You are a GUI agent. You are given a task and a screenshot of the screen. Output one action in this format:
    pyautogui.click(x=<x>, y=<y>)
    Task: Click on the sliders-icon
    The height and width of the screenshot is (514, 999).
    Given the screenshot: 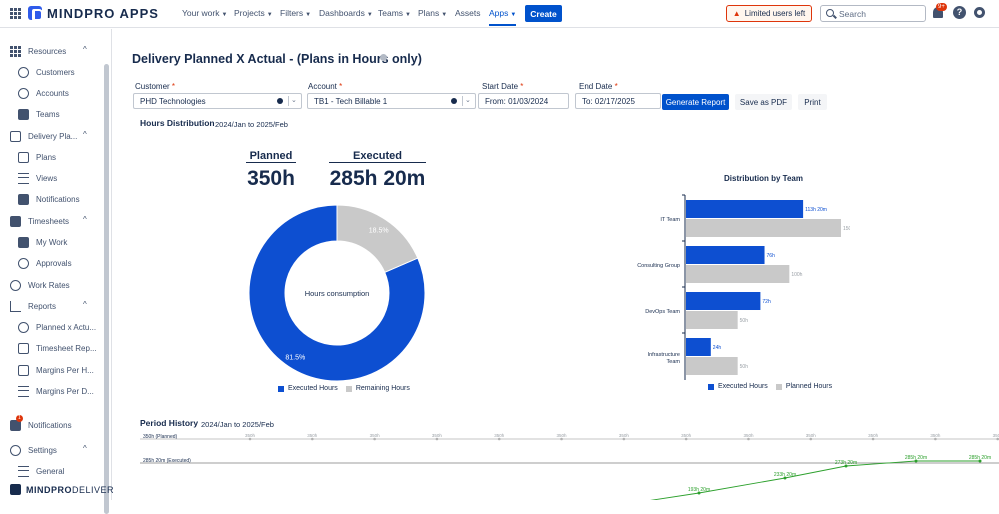 What is the action you would take?
    pyautogui.click(x=23, y=471)
    